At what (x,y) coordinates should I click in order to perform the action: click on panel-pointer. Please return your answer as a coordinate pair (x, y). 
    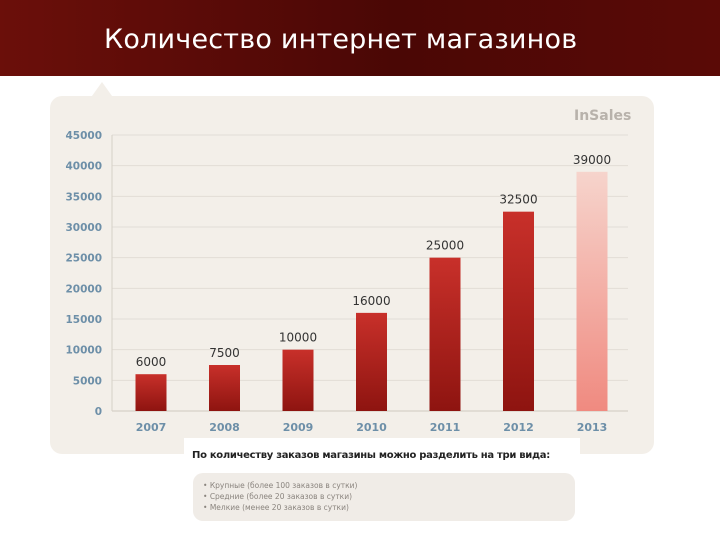
    Looking at the image, I should click on (102, 89).